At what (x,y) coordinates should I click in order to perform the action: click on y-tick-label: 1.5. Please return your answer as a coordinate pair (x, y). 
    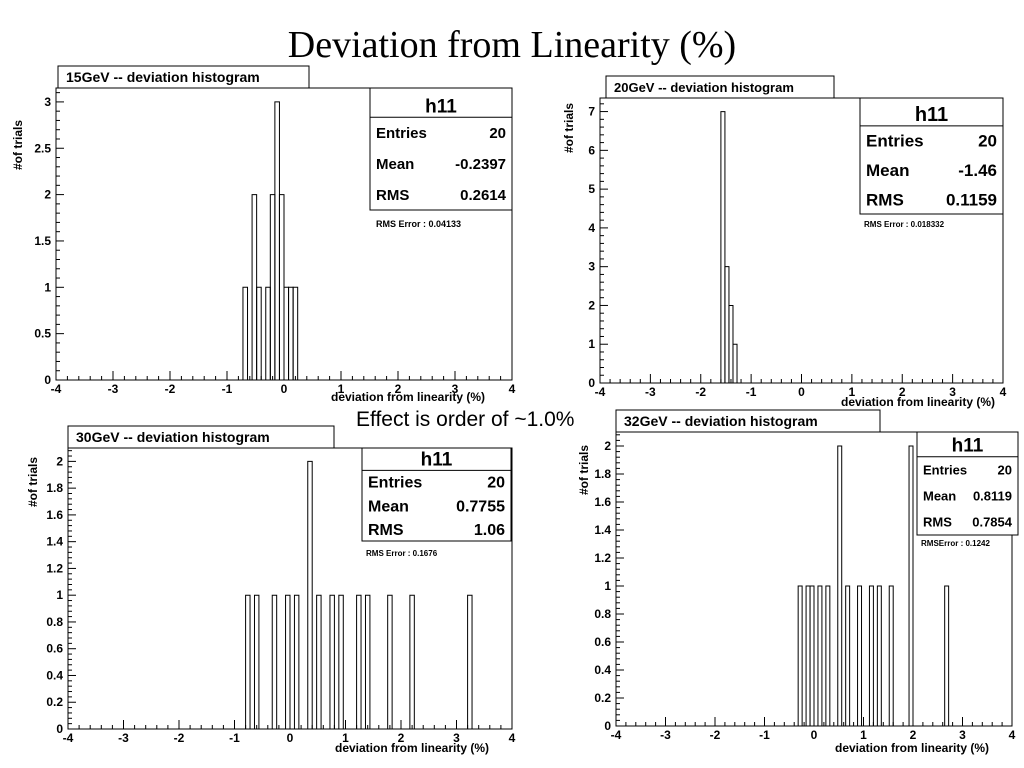
    Looking at the image, I should click on (42, 241).